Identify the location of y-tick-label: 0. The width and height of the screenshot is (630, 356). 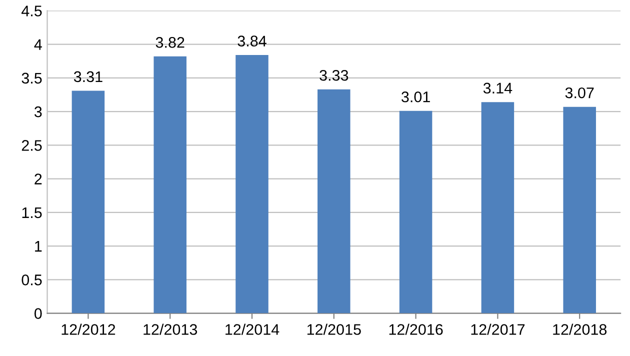
(38, 313).